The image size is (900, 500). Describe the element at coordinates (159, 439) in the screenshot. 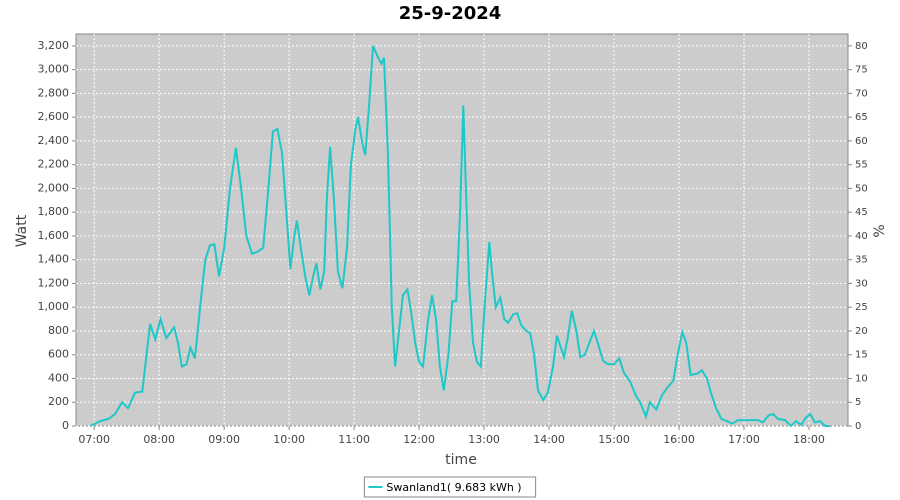

I see `x-tick-label: 08:00` at that location.